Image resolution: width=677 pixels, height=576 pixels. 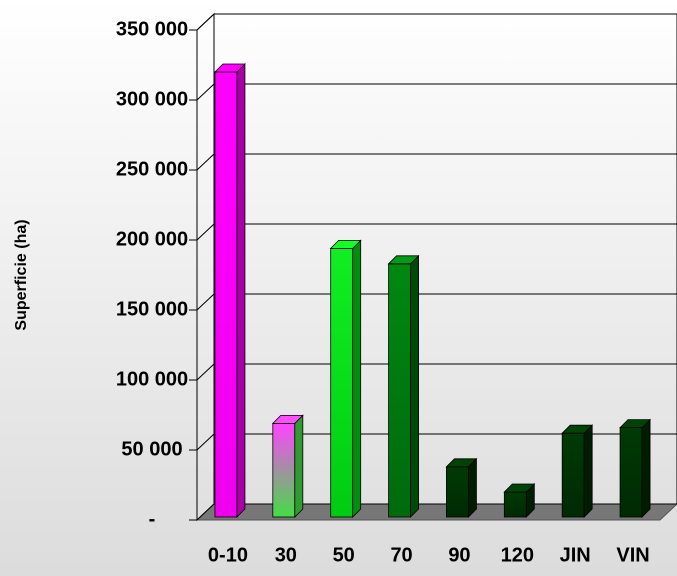 What do you see at coordinates (344, 555) in the screenshot?
I see `x-tick-label: 50` at bounding box center [344, 555].